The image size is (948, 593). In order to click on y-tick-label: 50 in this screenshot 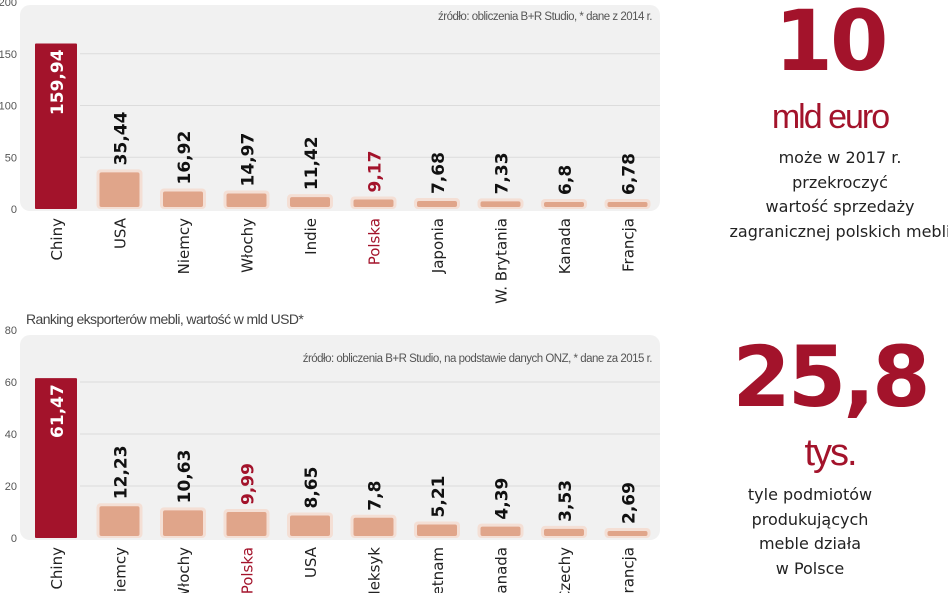, I will do `click(11, 158)`.